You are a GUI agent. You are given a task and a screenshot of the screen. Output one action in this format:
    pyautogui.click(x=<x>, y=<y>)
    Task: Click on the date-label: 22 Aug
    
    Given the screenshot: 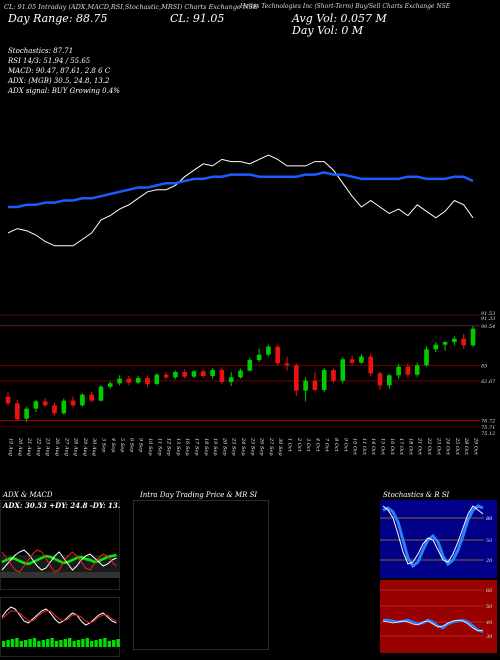 What is the action you would take?
    pyautogui.click(x=38, y=446)
    